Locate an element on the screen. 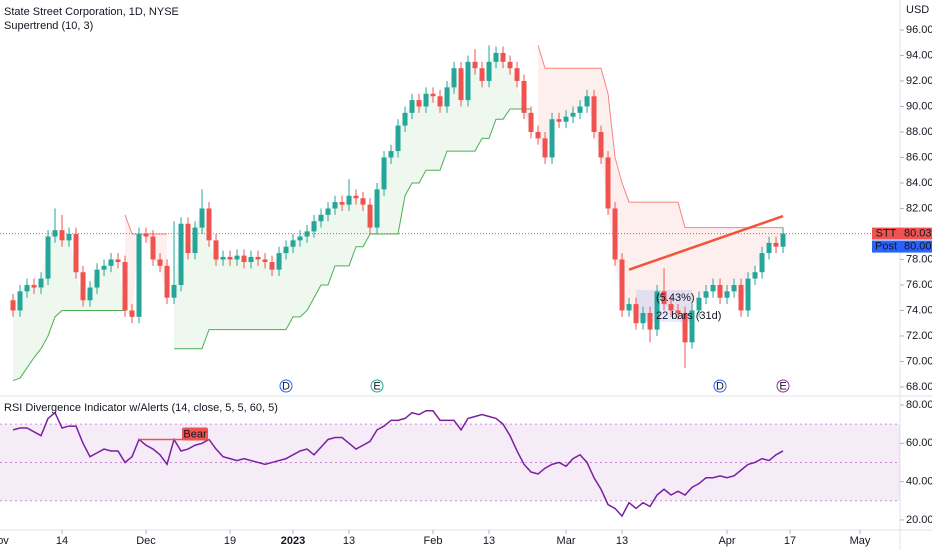 The height and width of the screenshot is (550, 932). x-tick-label: Mar is located at coordinates (566, 541).